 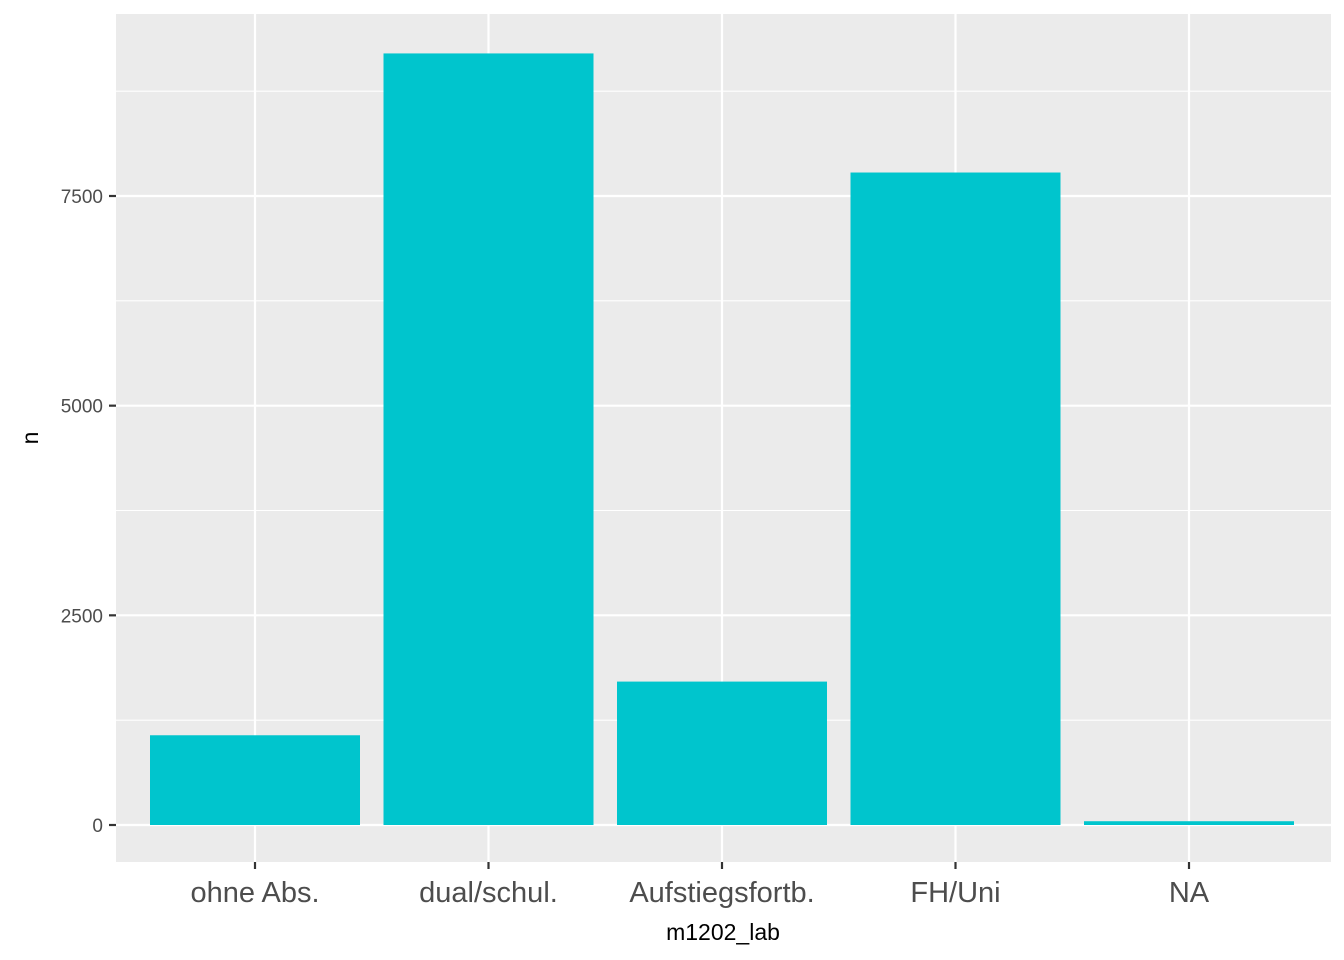 I want to click on y-tick-label: 0, so click(x=97, y=826).